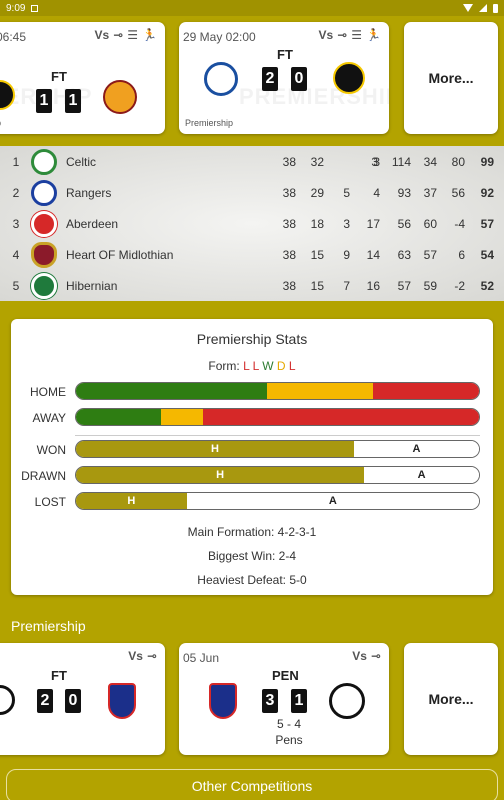 The width and height of the screenshot is (504, 800). What do you see at coordinates (317, 161) in the screenshot?
I see `won: 32` at bounding box center [317, 161].